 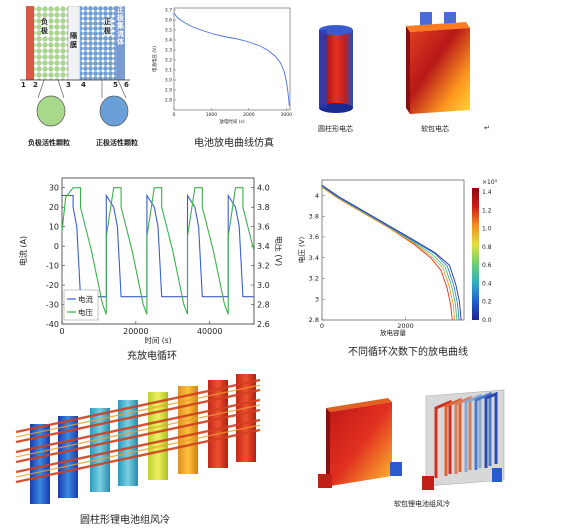 What do you see at coordinates (168, 81) in the screenshot?
I see `y-tick-label: 3.0` at bounding box center [168, 81].